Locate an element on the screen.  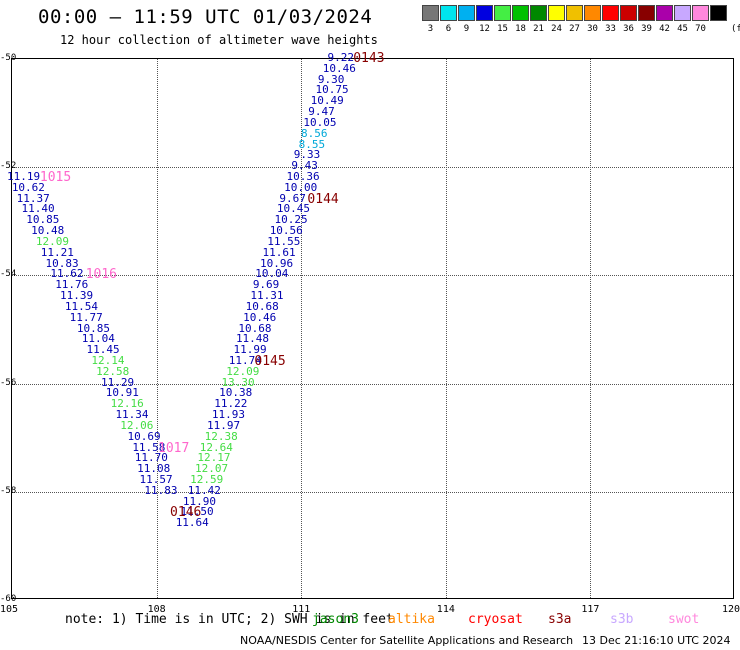
longitude-tick-label: 105 is located at coordinates (9, 609).